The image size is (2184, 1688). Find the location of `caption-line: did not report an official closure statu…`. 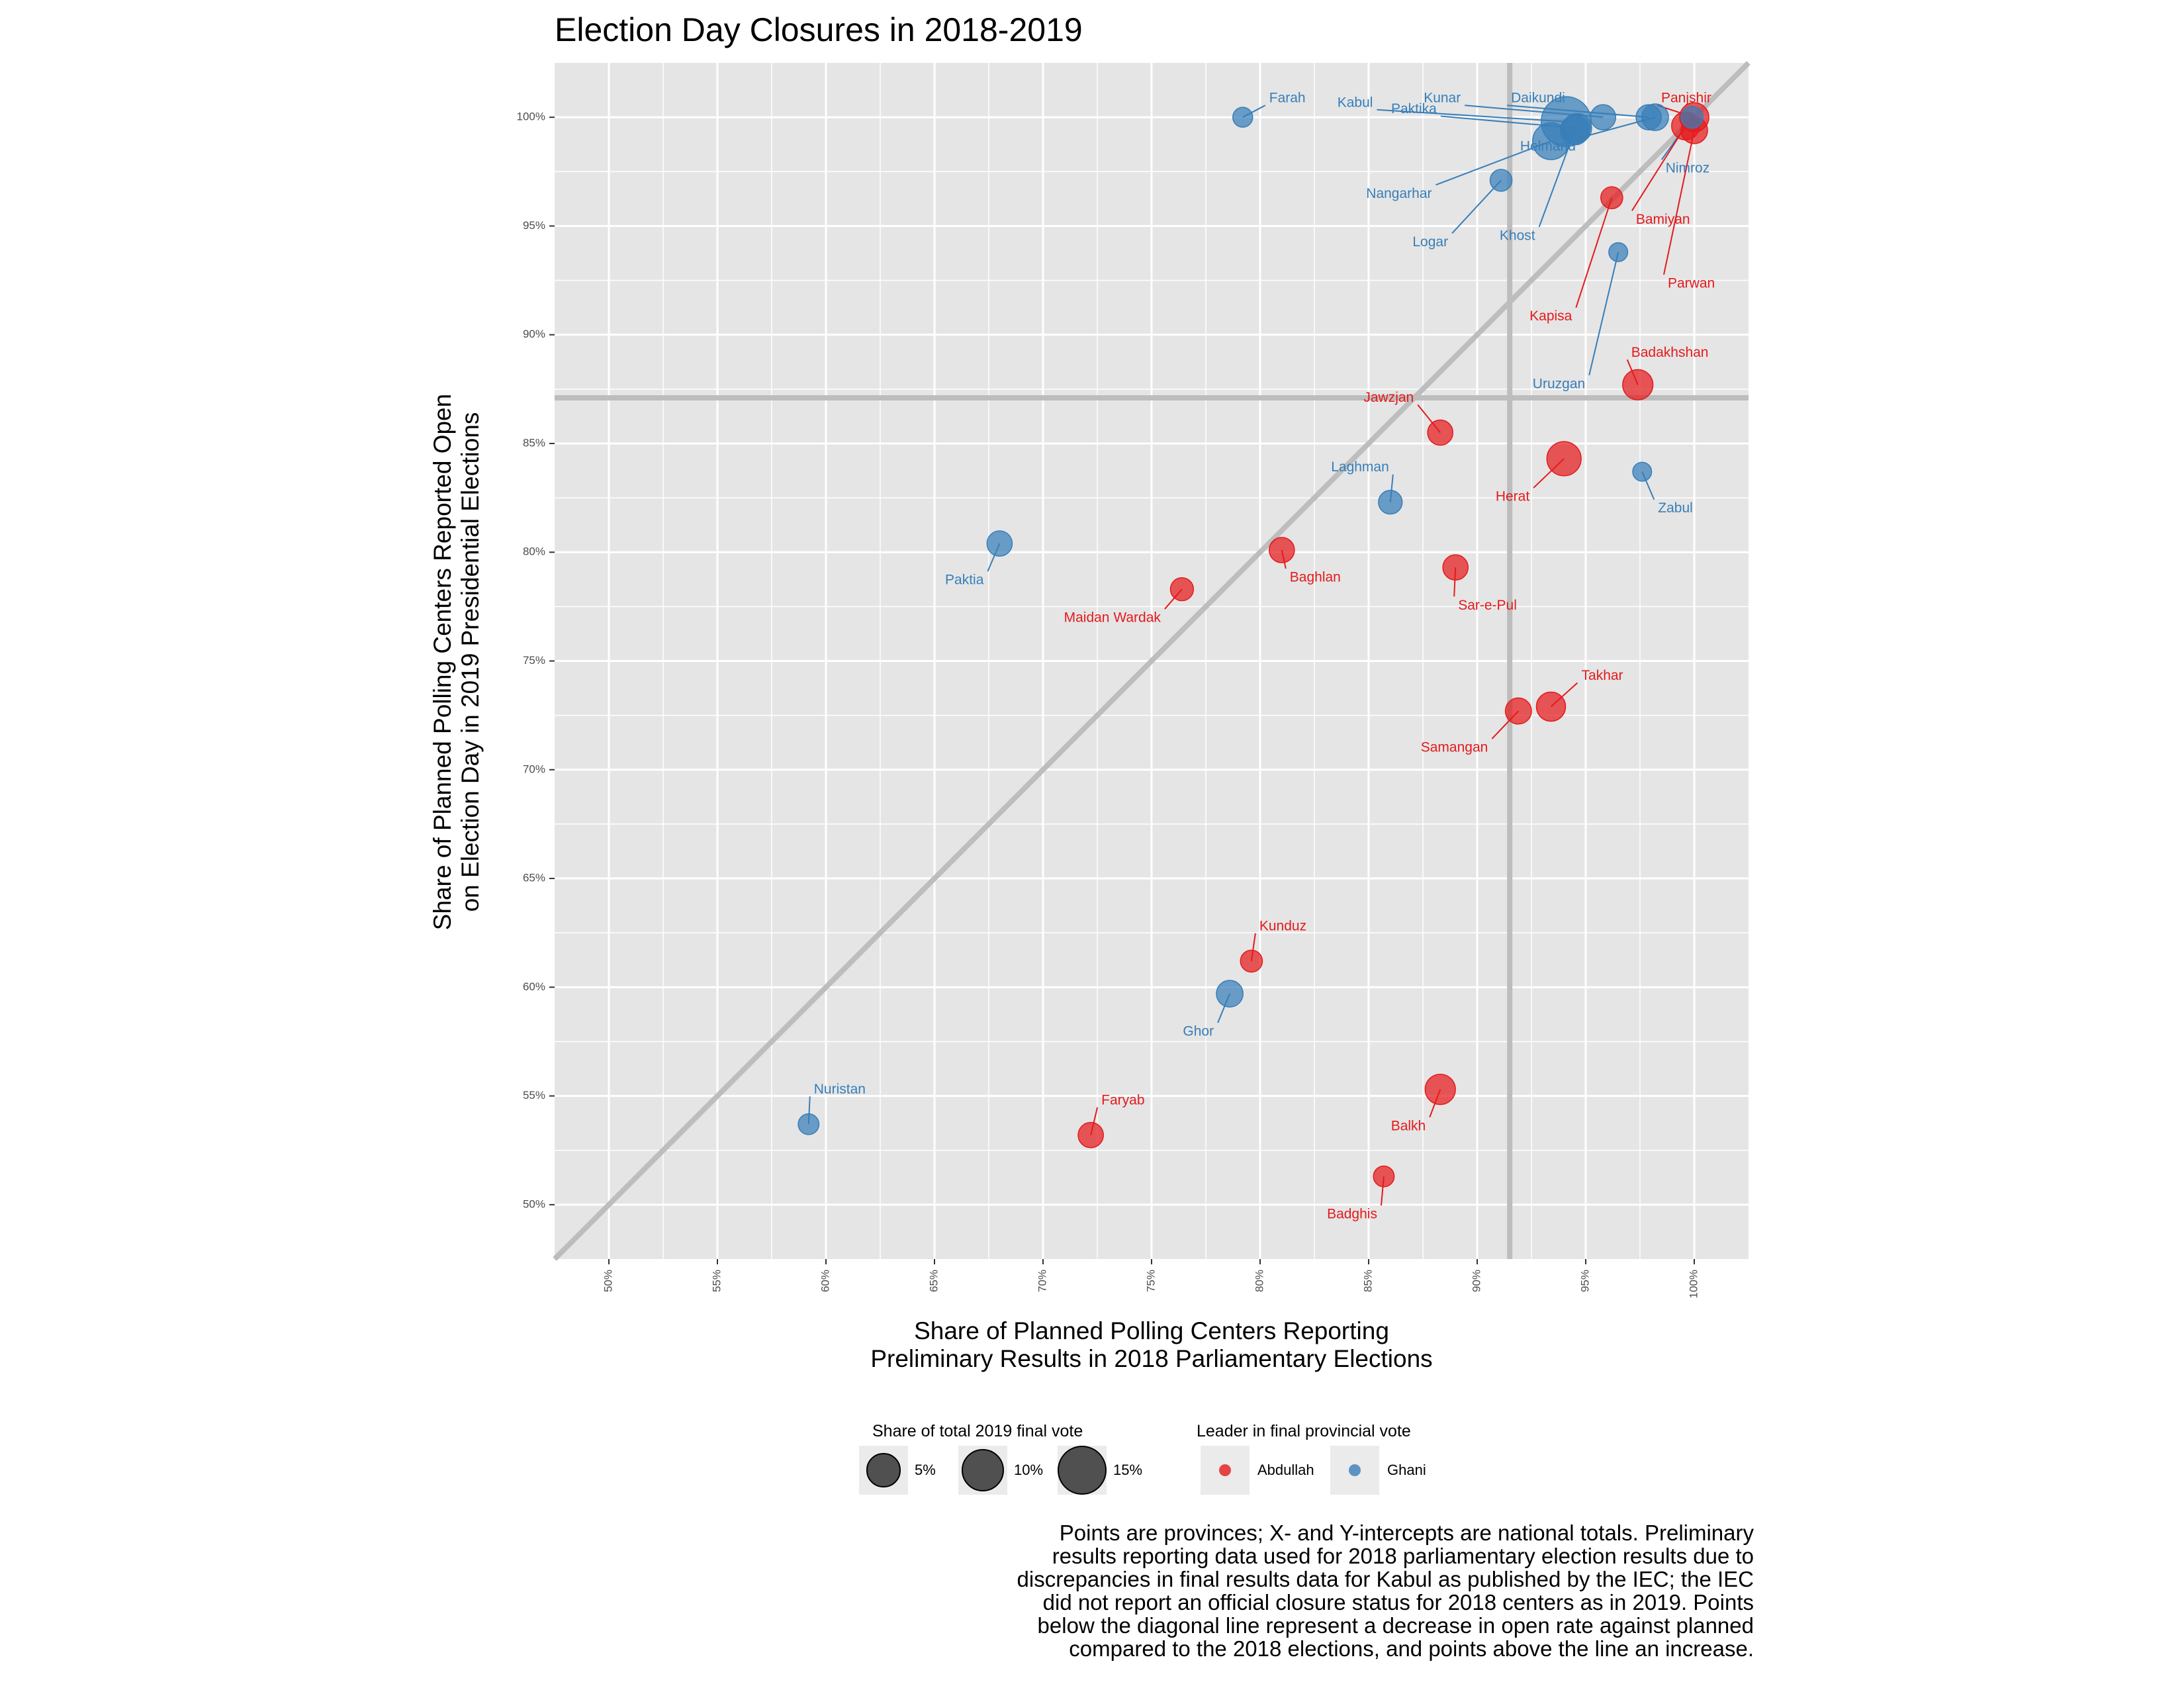

caption-line: did not report an official closure statu… is located at coordinates (1398, 1602).